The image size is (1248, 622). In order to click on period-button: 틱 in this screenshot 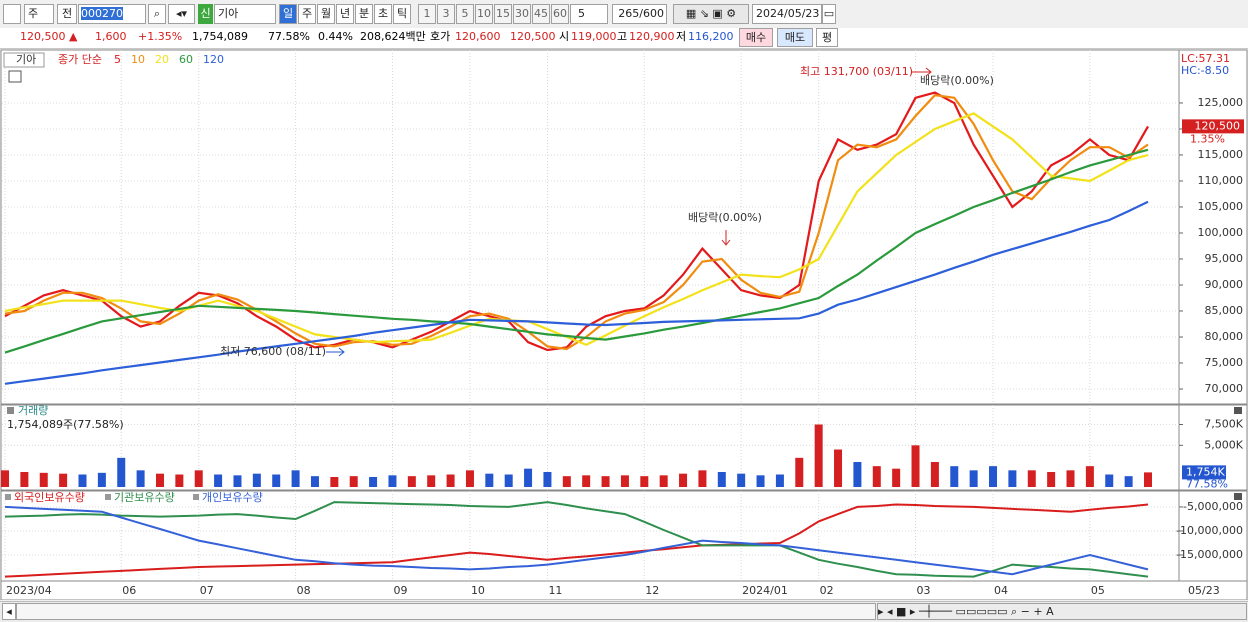, I will do `click(402, 14)`.